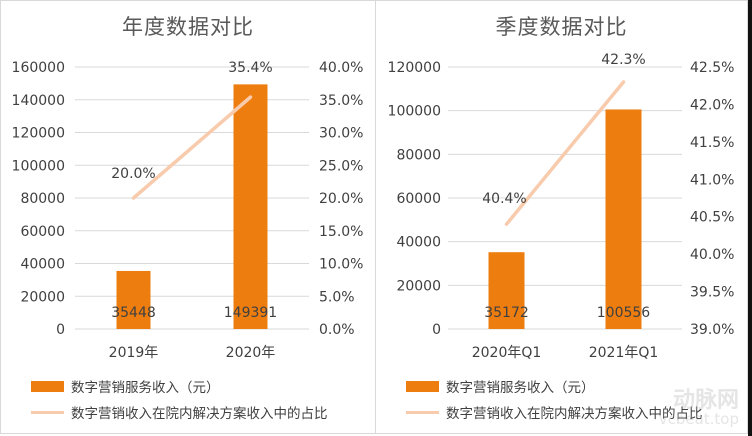  I want to click on y-right-tick: 41.5%, so click(712, 143).